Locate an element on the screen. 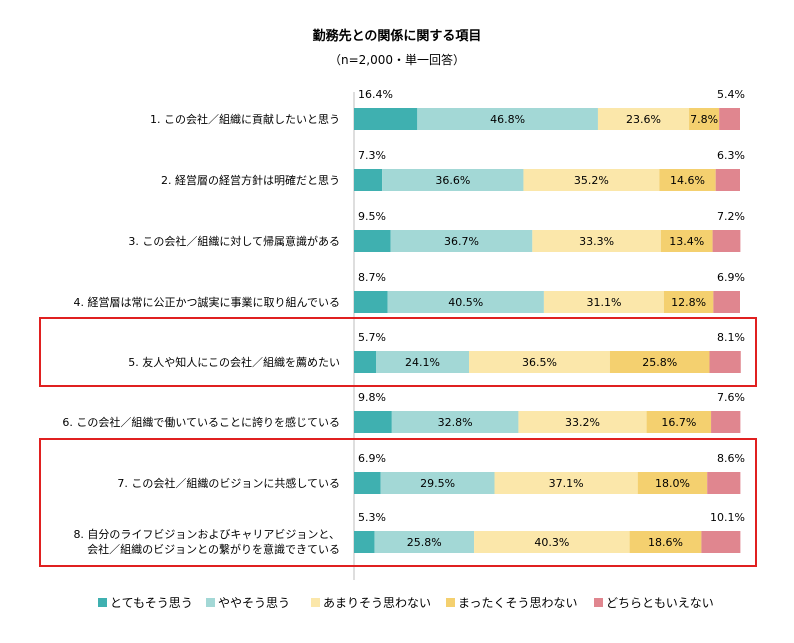  data-label: 7.8% is located at coordinates (704, 119).